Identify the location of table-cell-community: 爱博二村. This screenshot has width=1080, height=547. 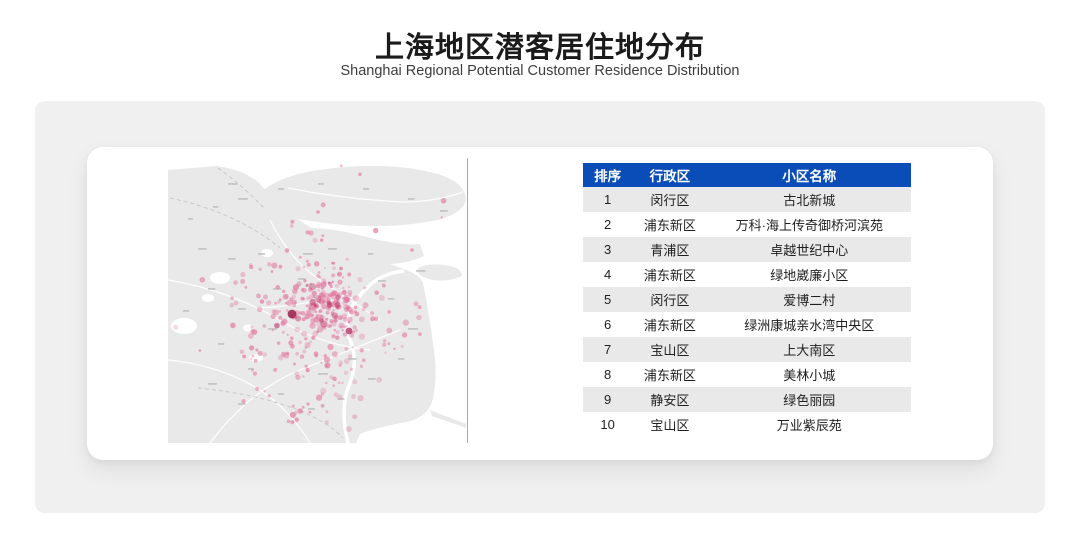
(809, 300).